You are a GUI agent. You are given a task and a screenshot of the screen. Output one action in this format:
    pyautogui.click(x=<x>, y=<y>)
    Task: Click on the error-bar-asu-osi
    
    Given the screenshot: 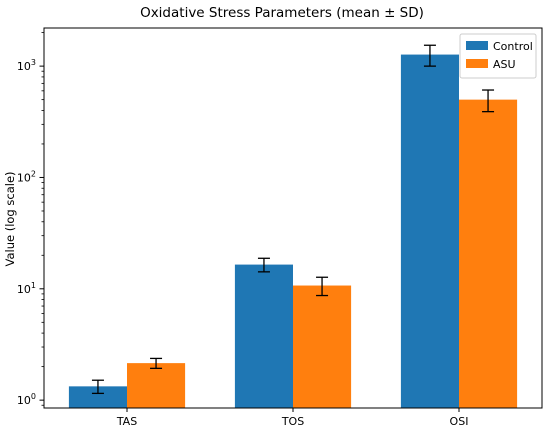 What is the action you would take?
    pyautogui.click(x=488, y=101)
    